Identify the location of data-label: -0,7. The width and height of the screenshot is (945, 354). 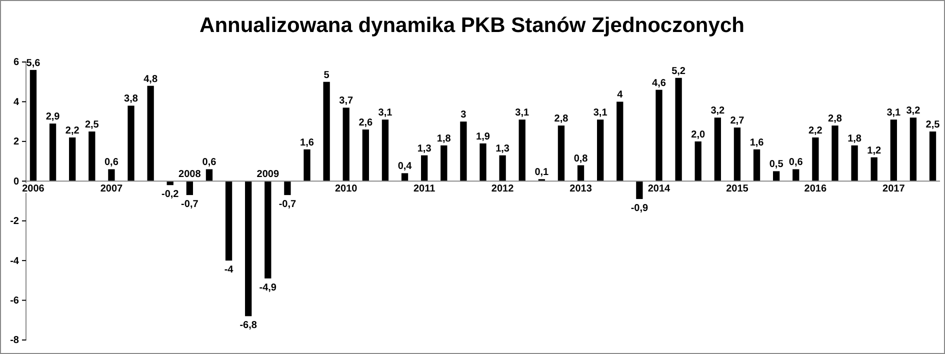
(190, 204).